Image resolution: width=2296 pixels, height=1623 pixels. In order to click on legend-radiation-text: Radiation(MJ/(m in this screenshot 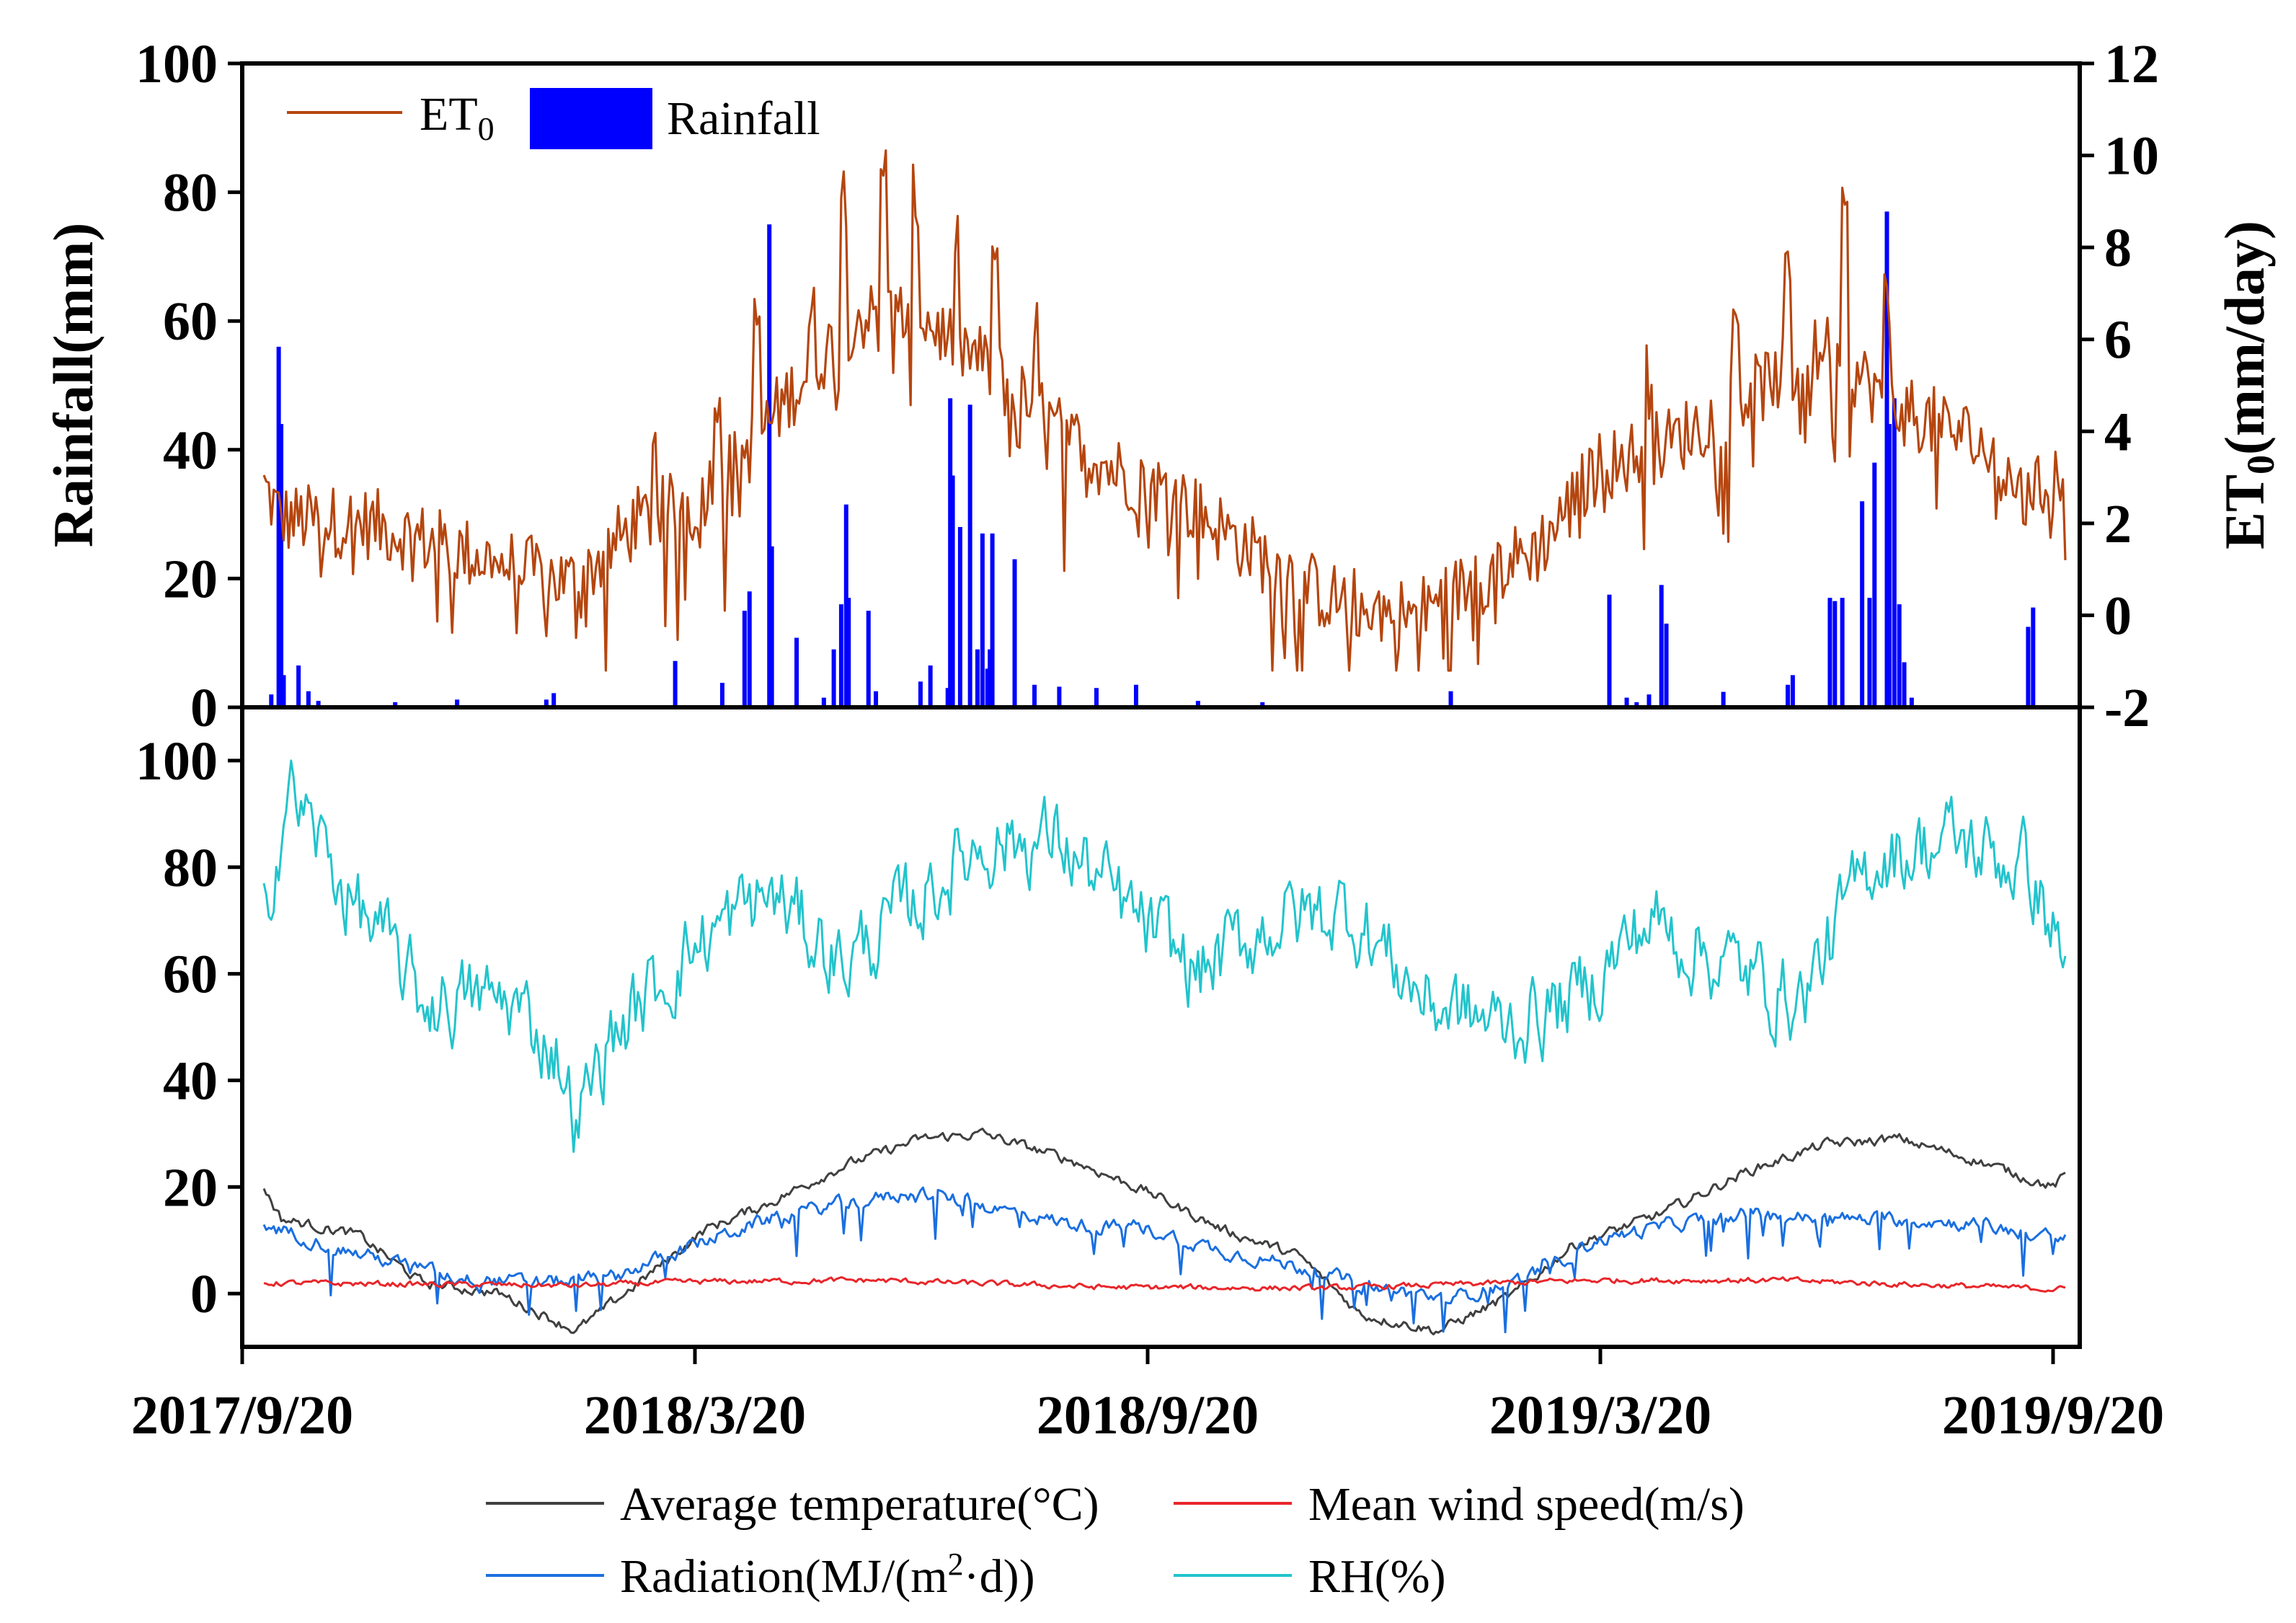, I will do `click(784, 1577)`.